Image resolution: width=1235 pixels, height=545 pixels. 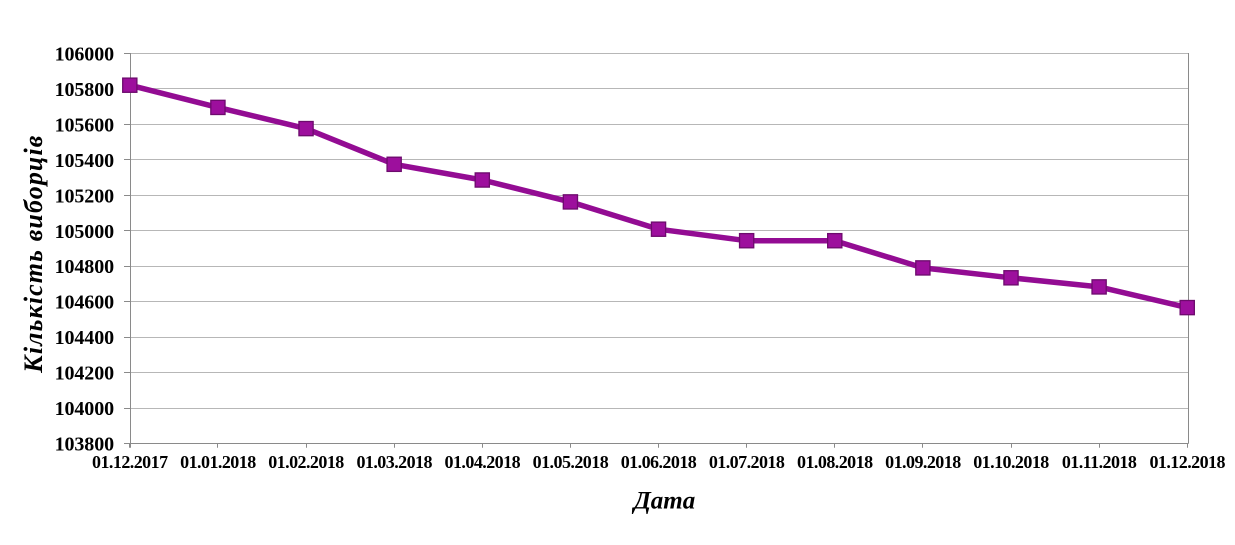 I want to click on svg-text: 103800, so click(x=85, y=445).